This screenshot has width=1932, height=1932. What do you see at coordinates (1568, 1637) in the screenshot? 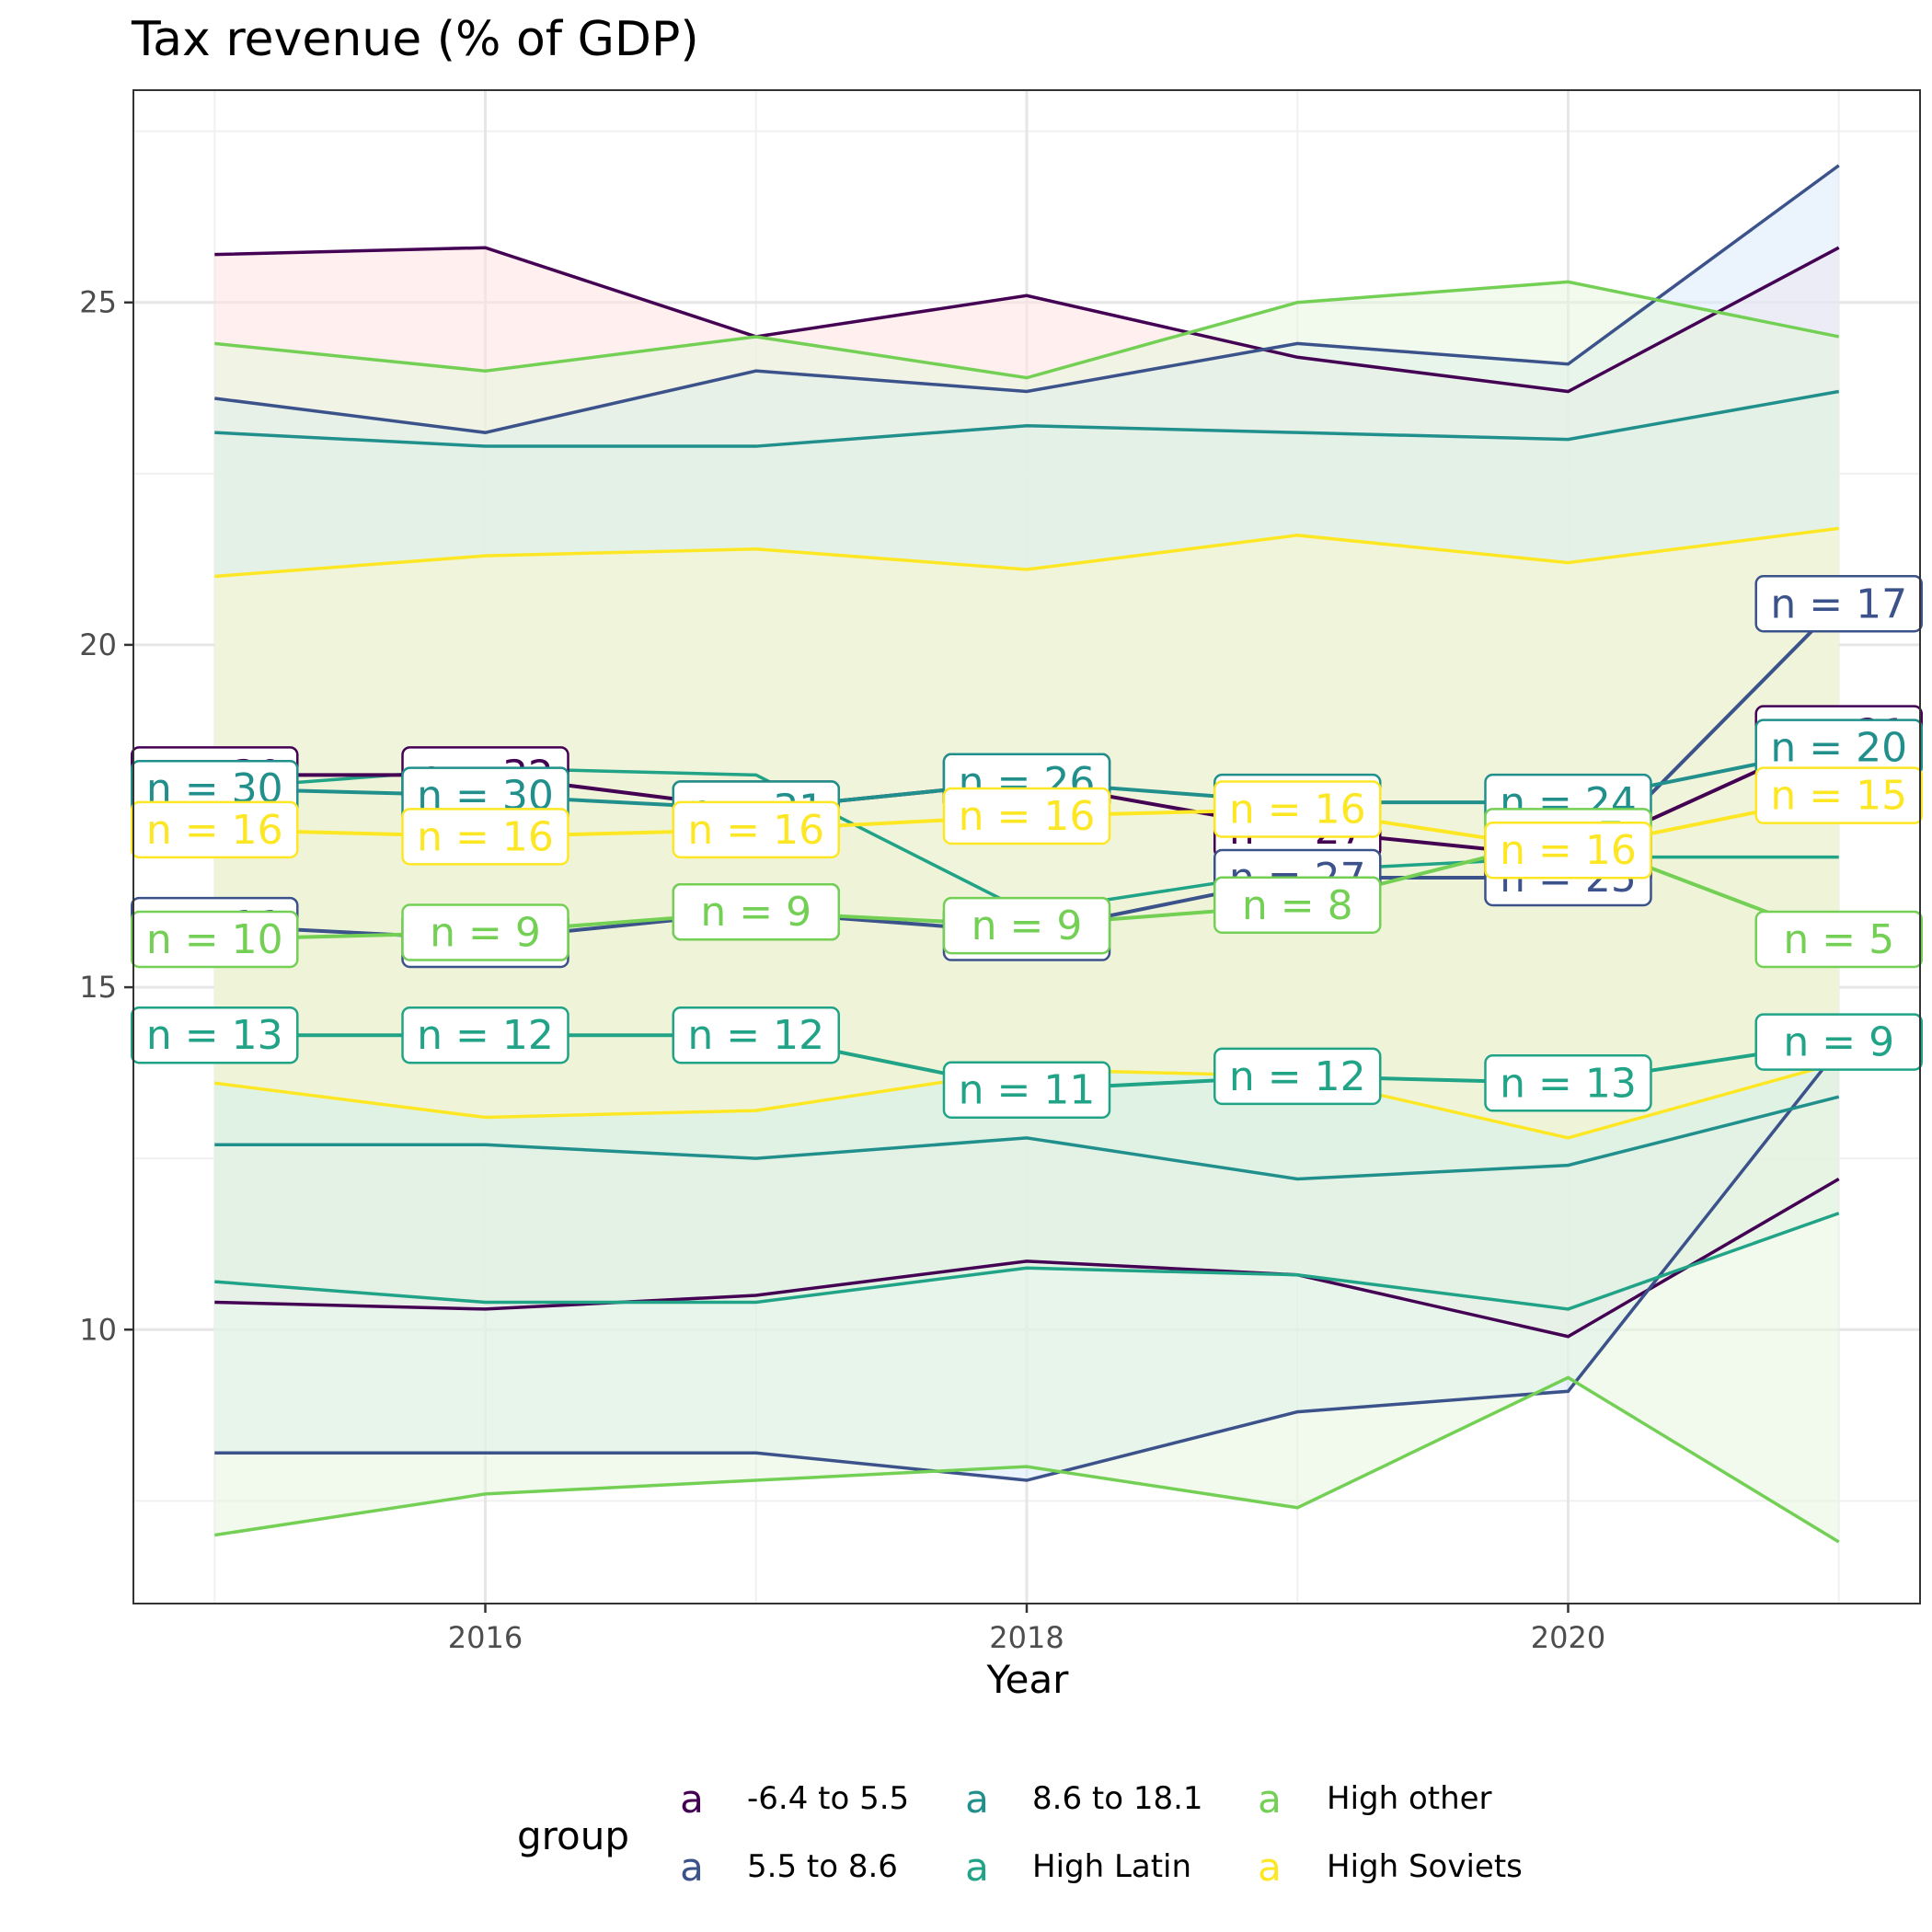
I see `x-tick-label: 2020` at bounding box center [1568, 1637].